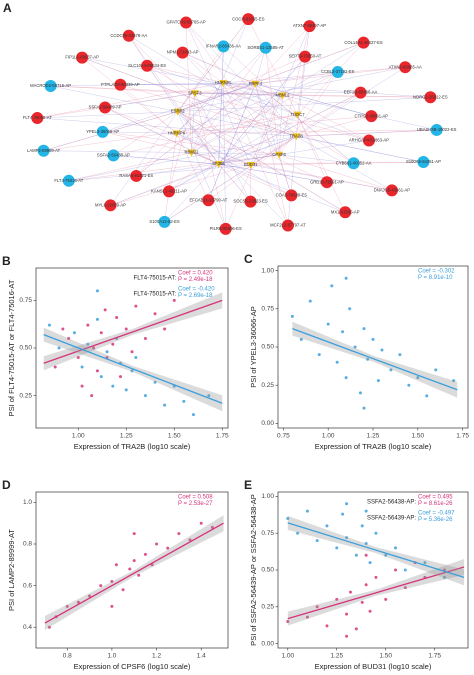 The height and width of the screenshot is (675, 474). I want to click on node-label: EEF1D-85466-AA, so click(361, 92).